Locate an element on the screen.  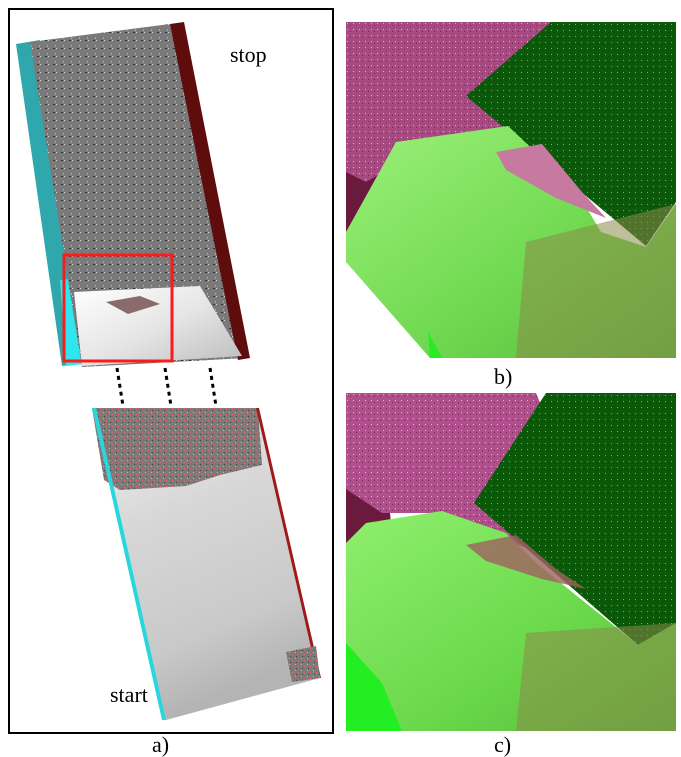
highlight-box is located at coordinates (118, 308).